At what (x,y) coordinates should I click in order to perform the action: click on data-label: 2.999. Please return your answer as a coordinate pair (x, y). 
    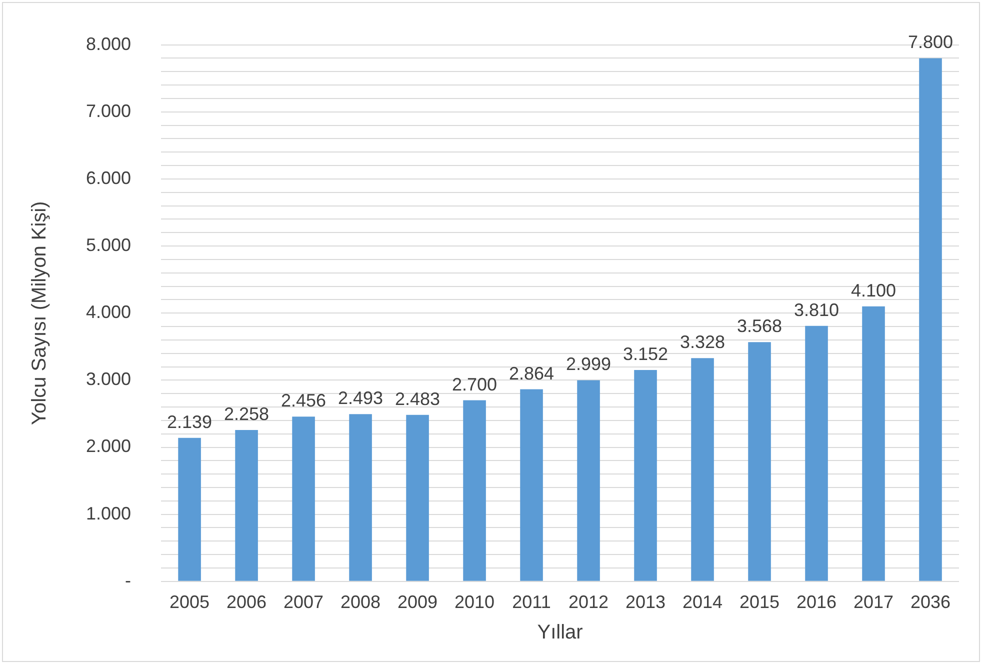
    Looking at the image, I should click on (589, 364).